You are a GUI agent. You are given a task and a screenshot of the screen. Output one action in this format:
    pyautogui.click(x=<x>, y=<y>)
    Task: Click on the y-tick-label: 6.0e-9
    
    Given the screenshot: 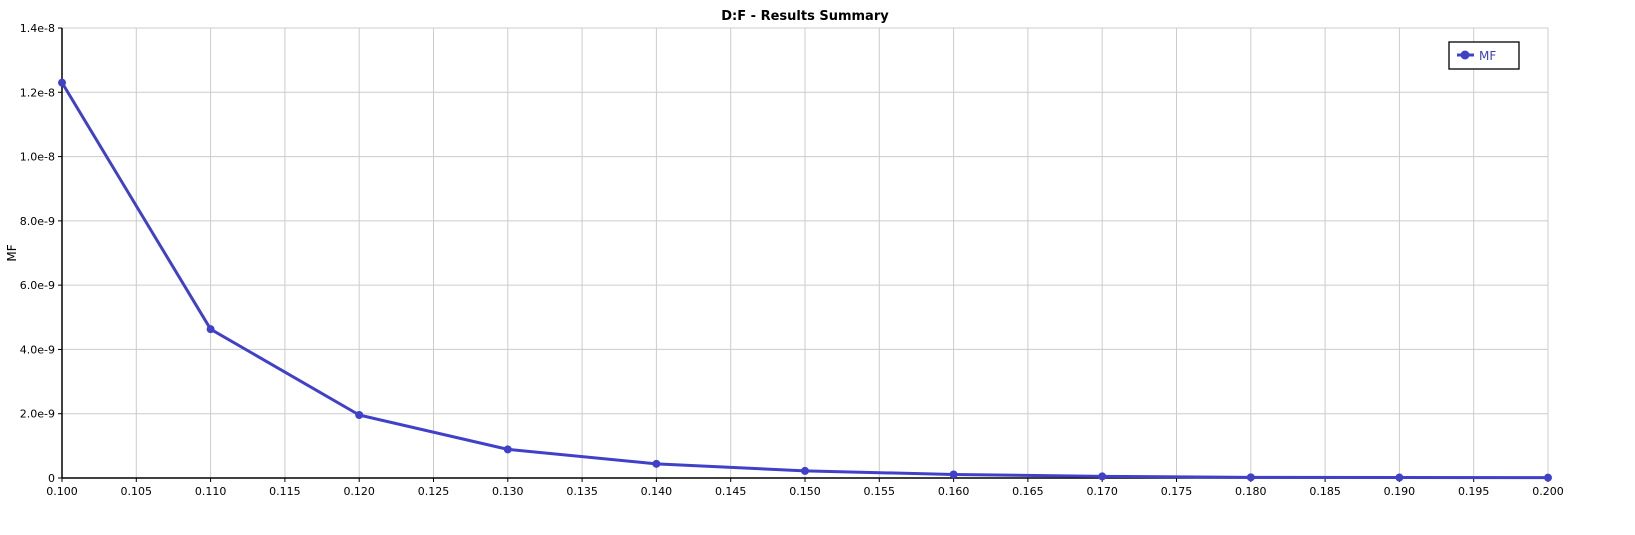 What is the action you would take?
    pyautogui.click(x=37, y=285)
    